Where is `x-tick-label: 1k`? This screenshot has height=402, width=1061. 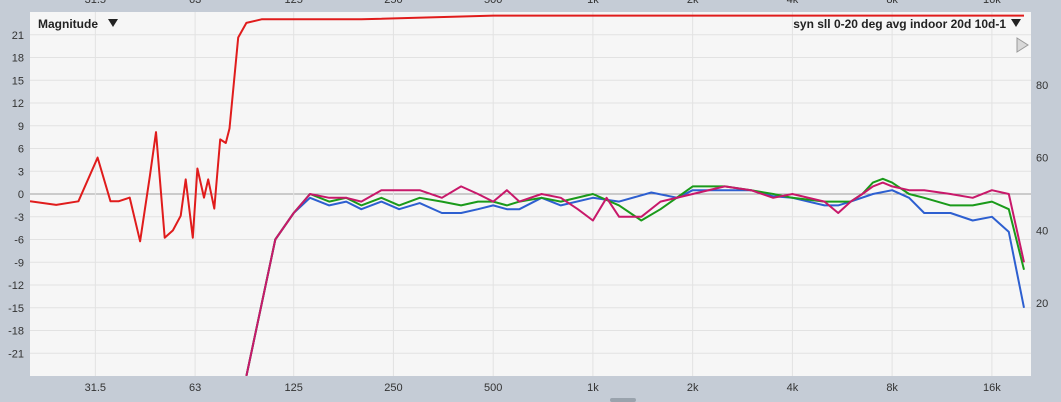
x-tick-label: 1k is located at coordinates (593, 388).